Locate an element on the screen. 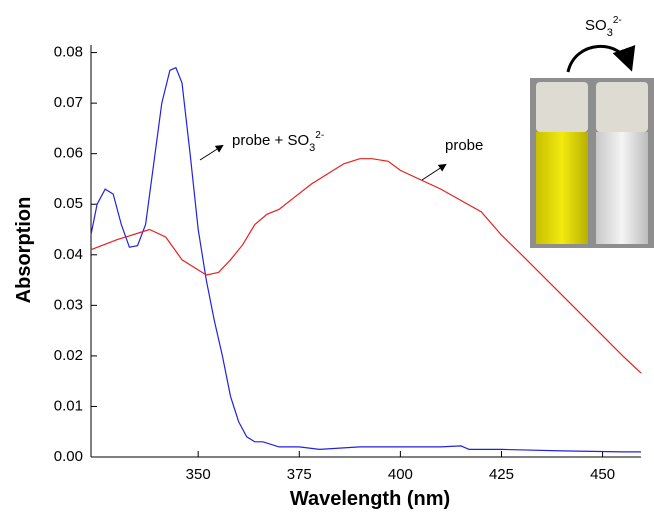  inset-photo is located at coordinates (592, 163).